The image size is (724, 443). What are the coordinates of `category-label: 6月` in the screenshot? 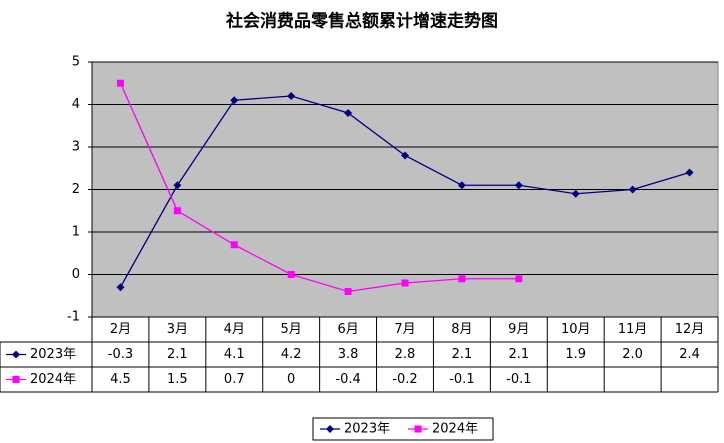 It's located at (347, 329).